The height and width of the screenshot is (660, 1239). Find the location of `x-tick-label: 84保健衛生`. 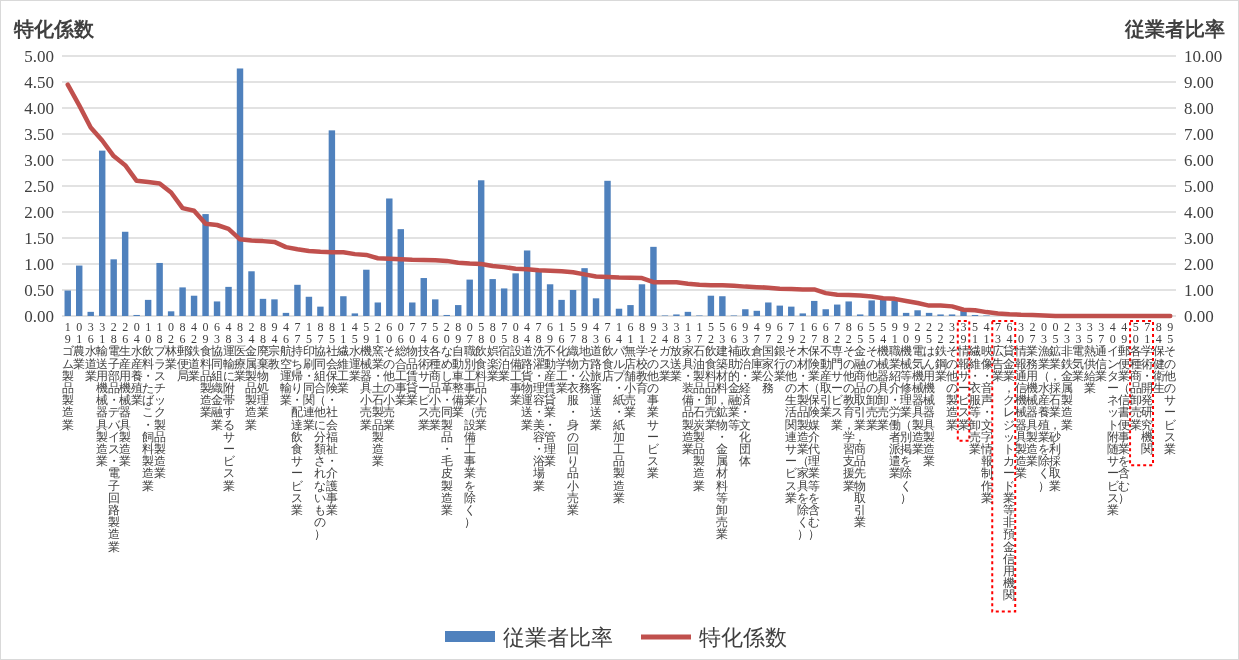

x-tick-label: 84保健衛生 is located at coordinates (1158, 357).